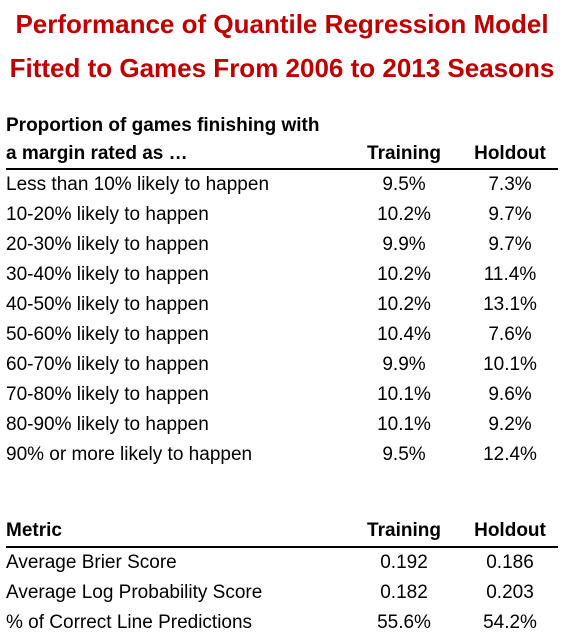  Describe the element at coordinates (107, 304) in the screenshot. I see `row-label: 40-50% likely to happen` at that location.